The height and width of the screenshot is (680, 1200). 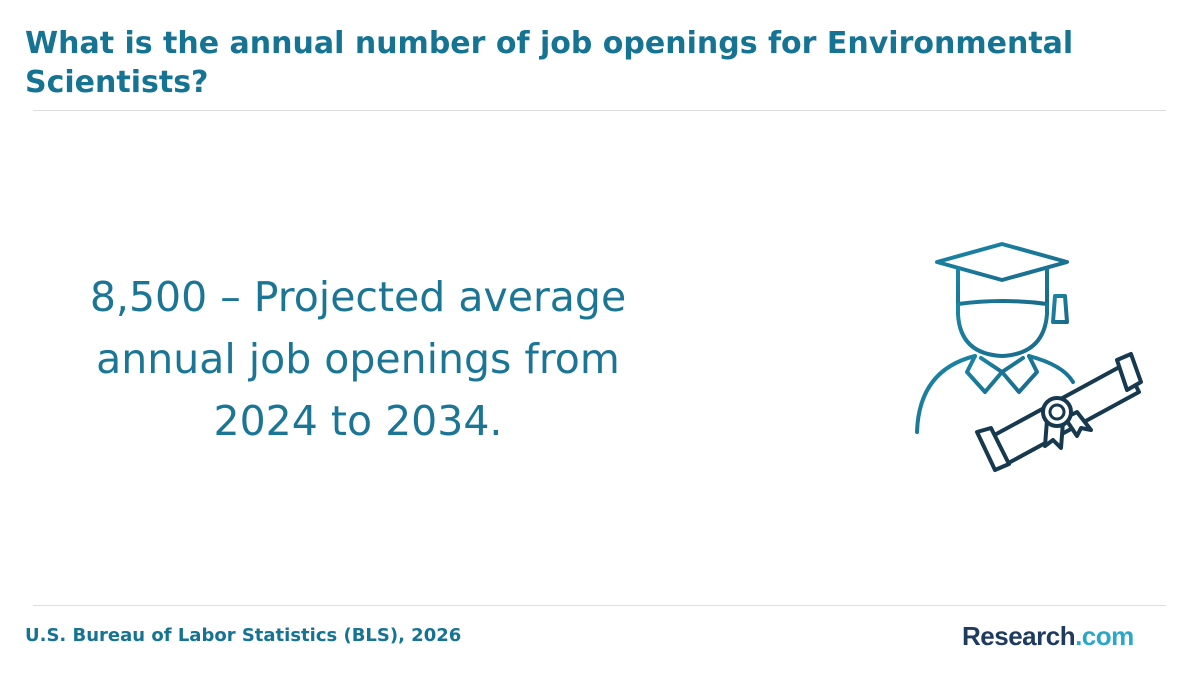 I want to click on graduate-figure, so click(x=995, y=338).